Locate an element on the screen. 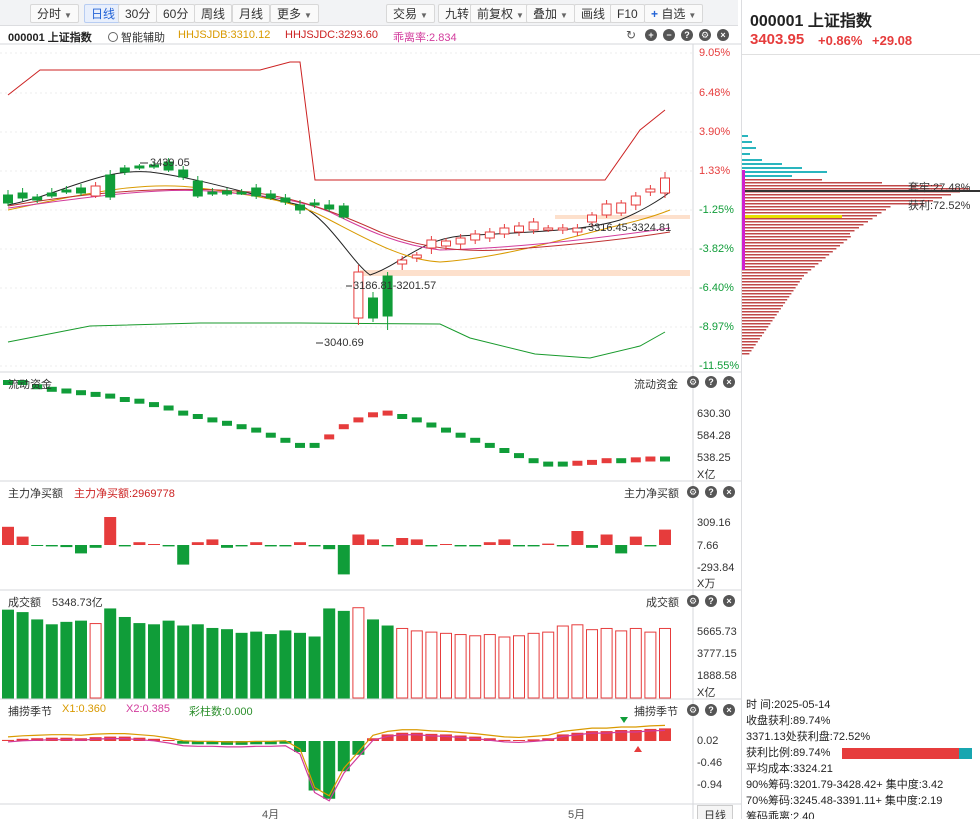 The image size is (980, 819). period-tab-6: 更多 ▼ is located at coordinates (294, 13).